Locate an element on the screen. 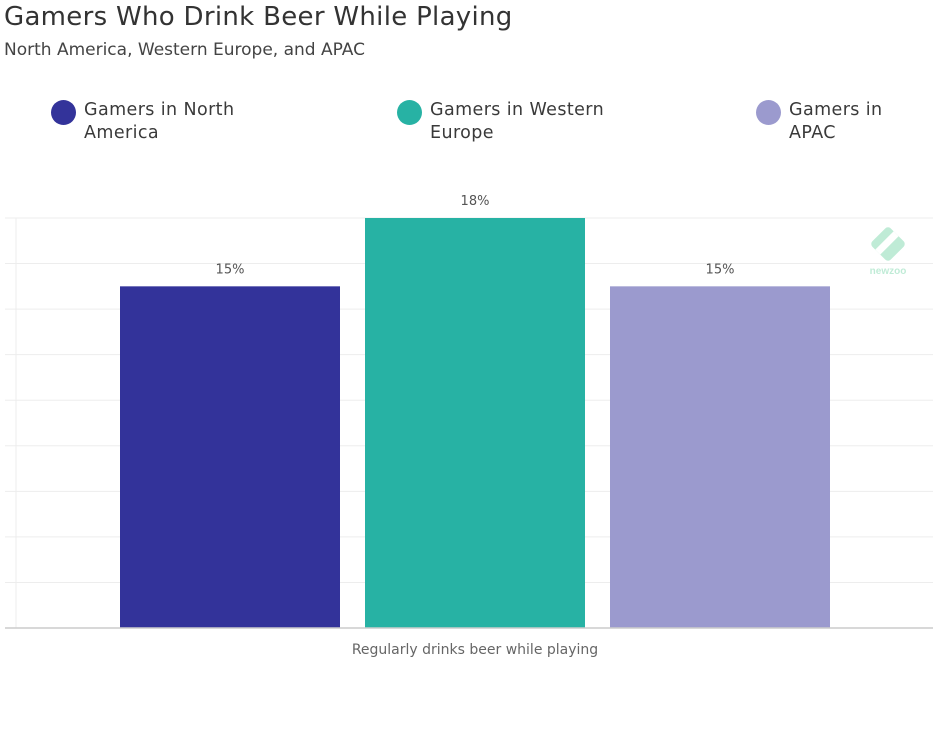 This screenshot has height=742, width=937. bar-gamers-in-north-america is located at coordinates (230, 457).